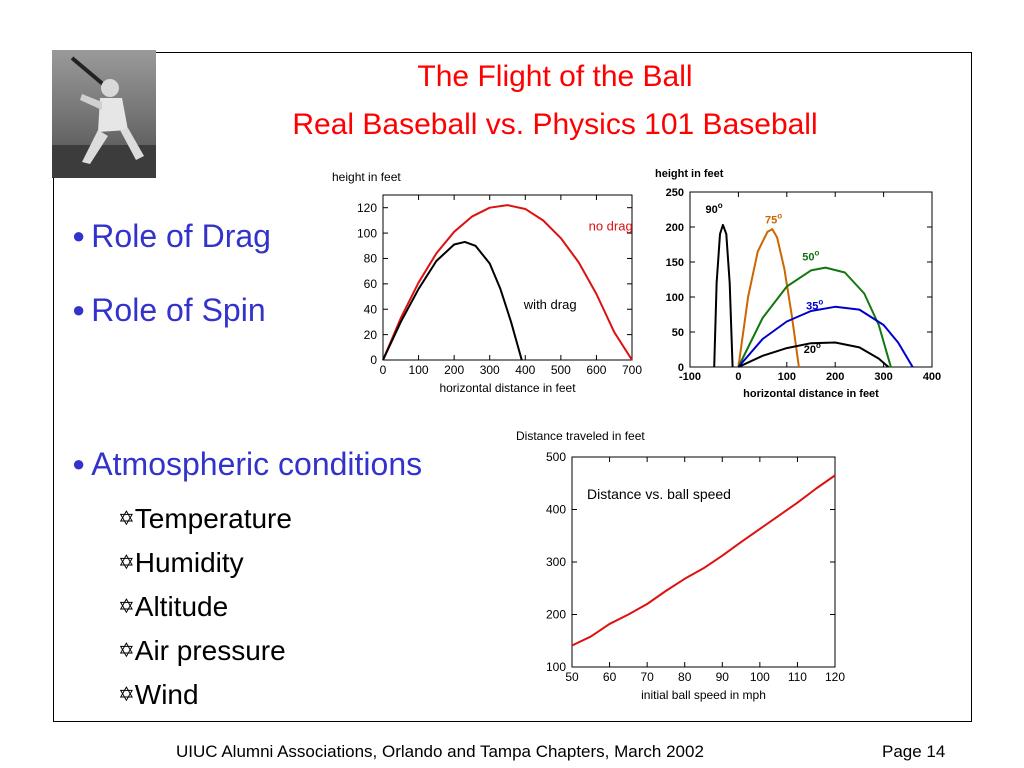 This screenshot has height=768, width=1024. I want to click on y-tick-label: 500, so click(556, 457).